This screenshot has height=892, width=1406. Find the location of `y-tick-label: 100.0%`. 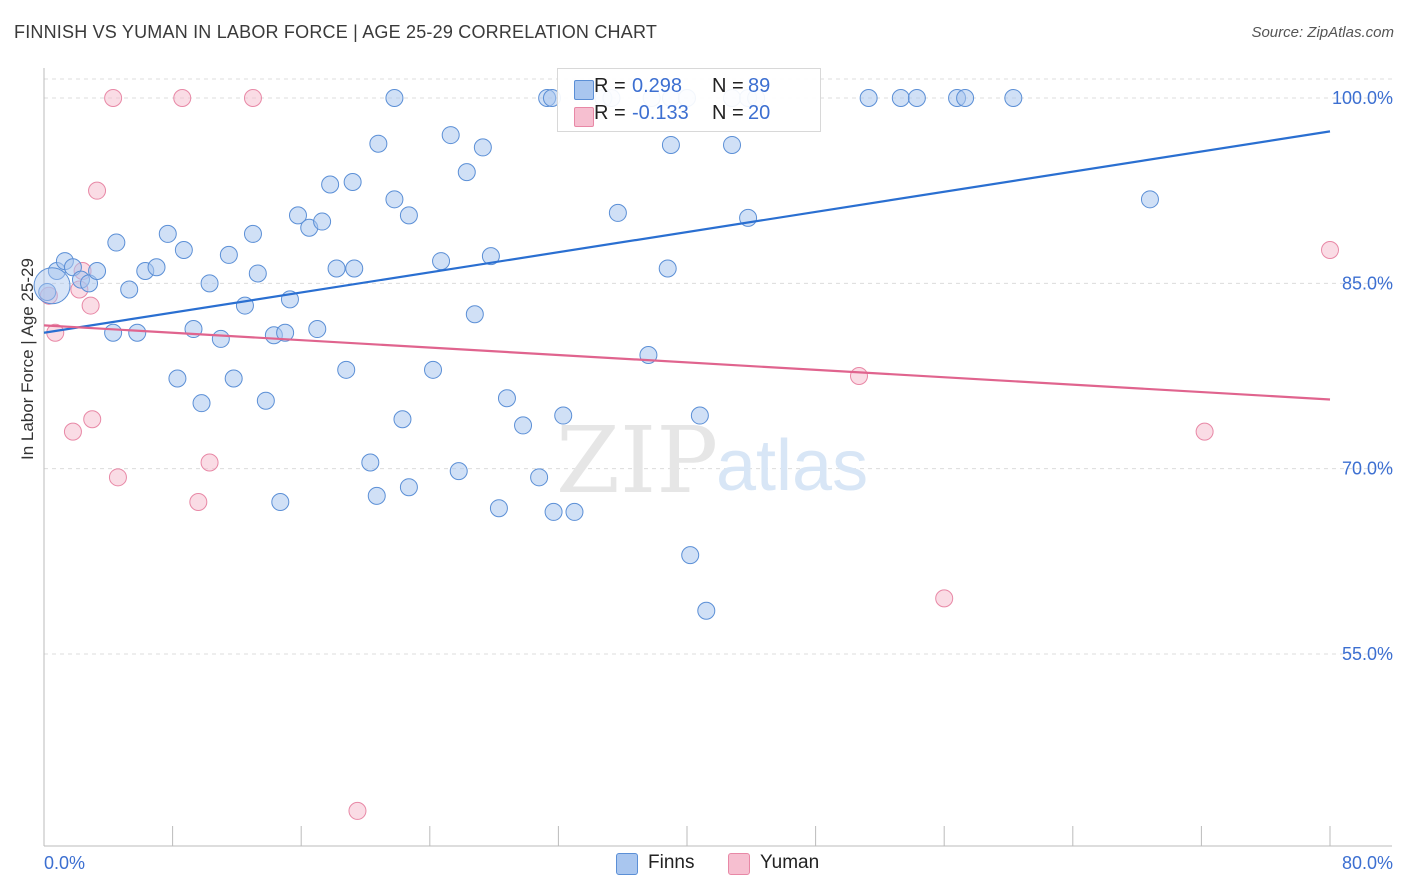

y-tick-label: 100.0% is located at coordinates (1362, 98).